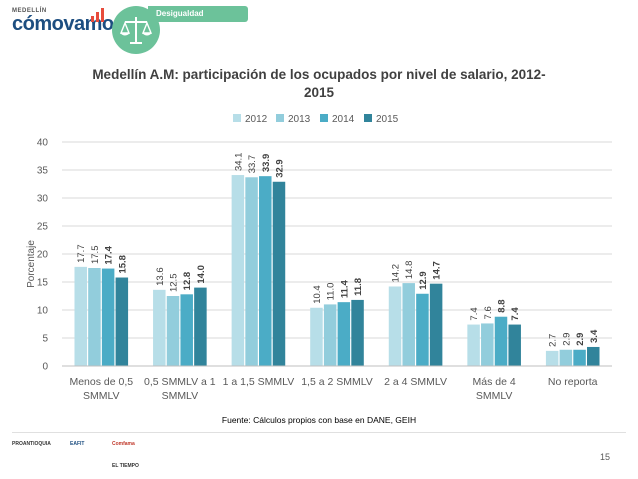 This screenshot has height=479, width=638. What do you see at coordinates (31, 444) in the screenshot?
I see `partner-logo: PROANTIOQUIA` at bounding box center [31, 444].